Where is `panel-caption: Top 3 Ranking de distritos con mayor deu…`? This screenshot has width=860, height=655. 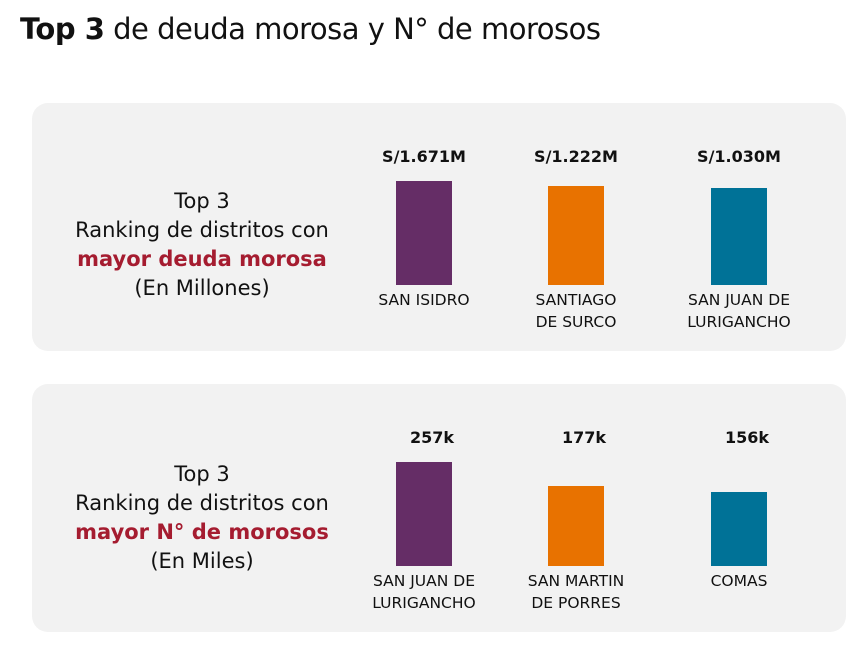
panel-caption: Top 3 Ranking de distritos con mayor deu… is located at coordinates (202, 245).